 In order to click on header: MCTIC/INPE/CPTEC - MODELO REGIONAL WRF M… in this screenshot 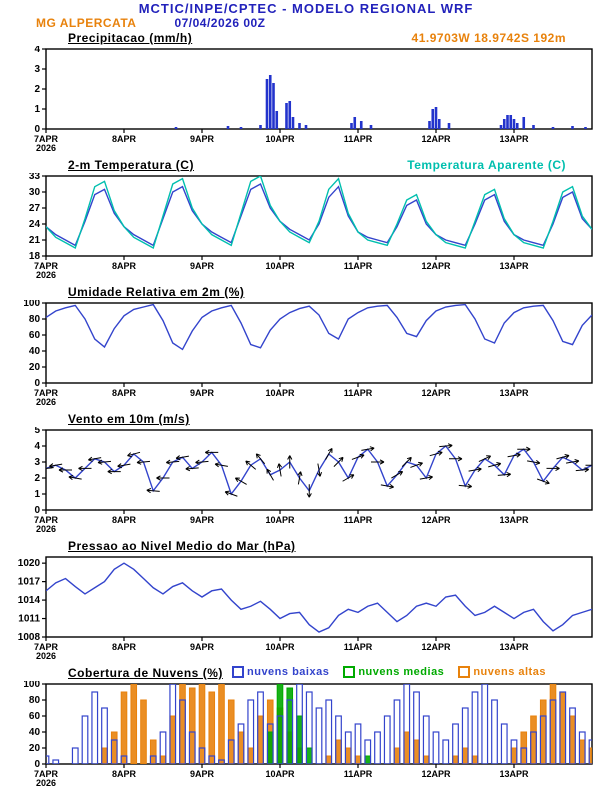, I will do `click(306, 15)`.